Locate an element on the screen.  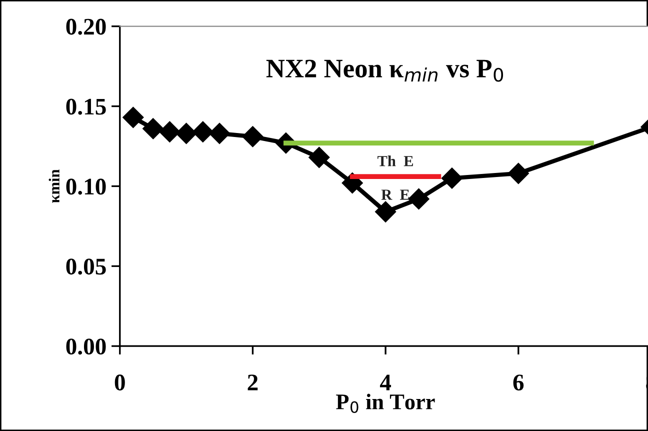
x-tick-label: 0 is located at coordinates (119, 382).